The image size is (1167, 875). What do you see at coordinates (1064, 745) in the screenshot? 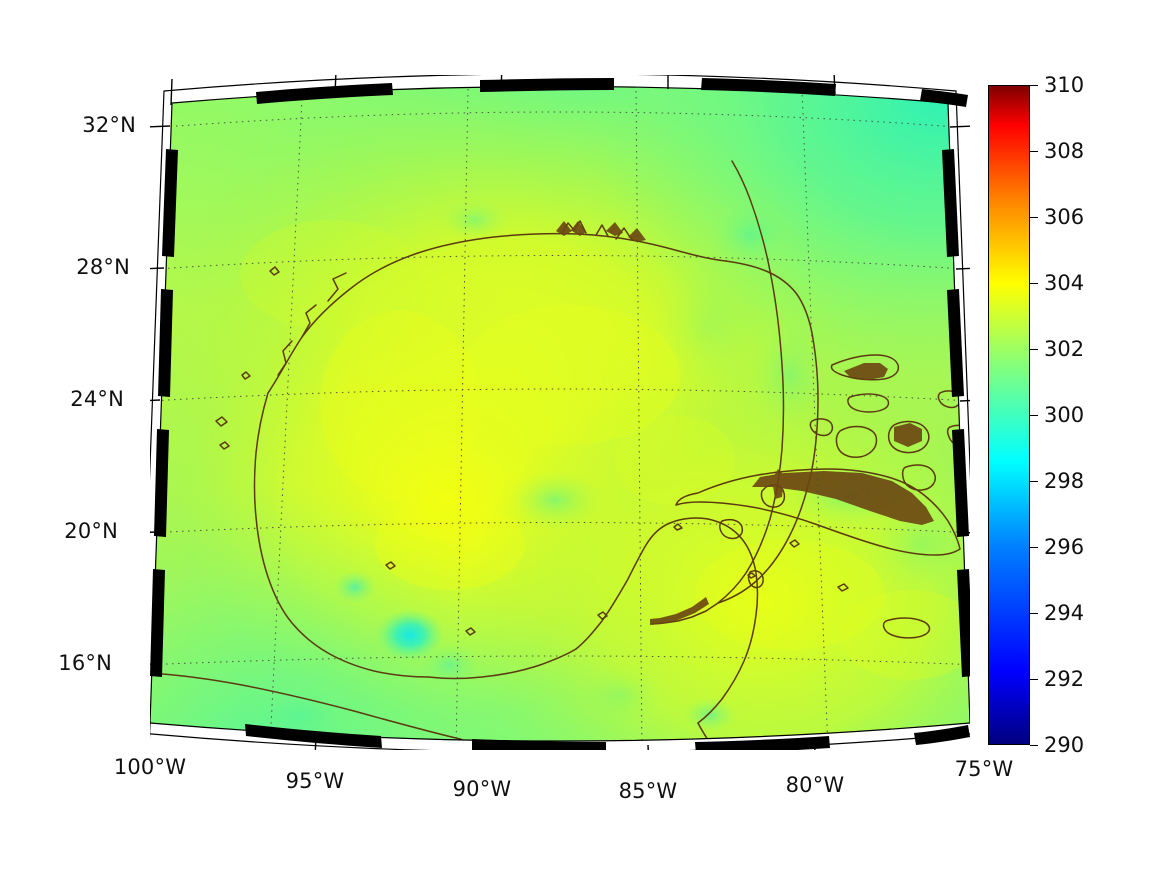
I see `colorbar-label-290: 290` at bounding box center [1064, 745].